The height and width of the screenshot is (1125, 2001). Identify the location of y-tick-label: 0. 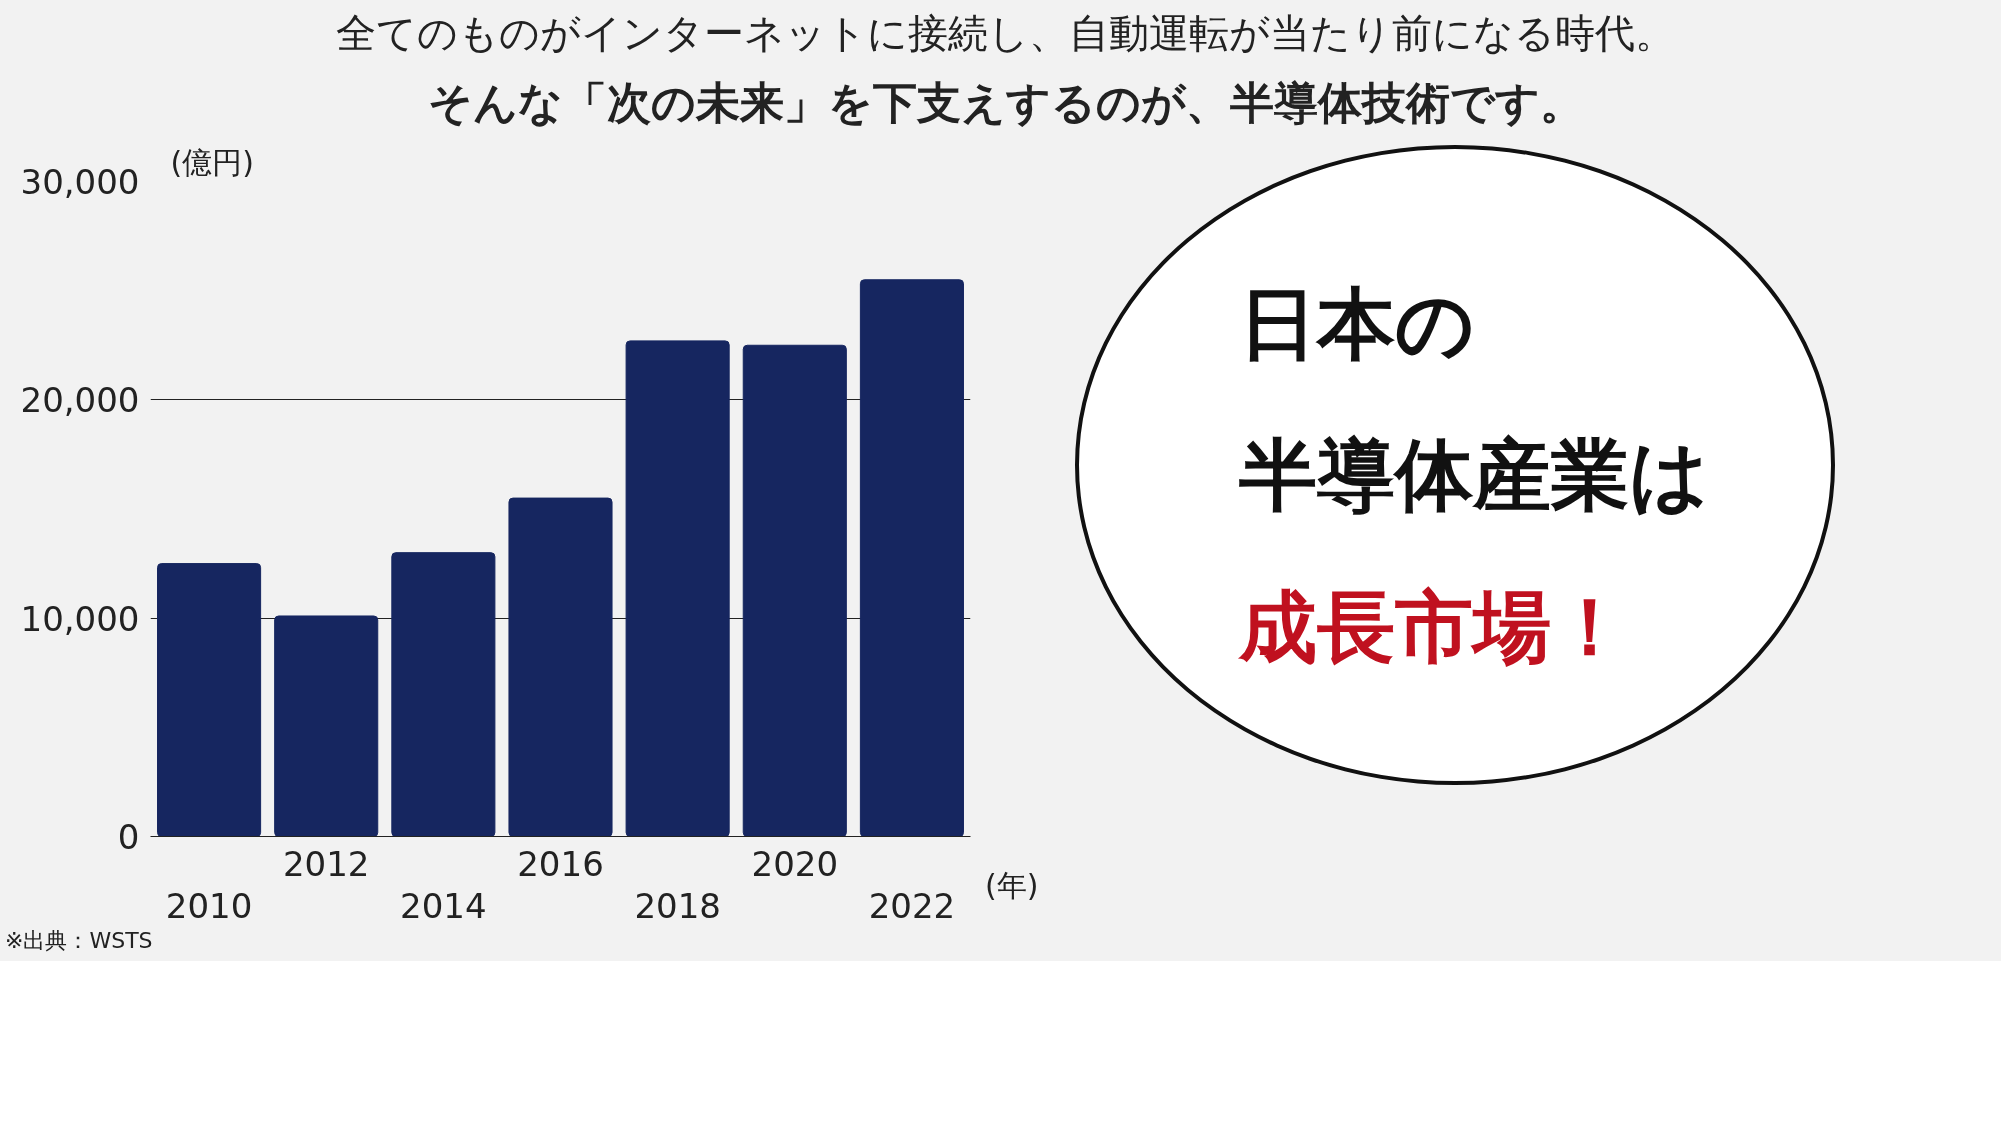
(128, 836).